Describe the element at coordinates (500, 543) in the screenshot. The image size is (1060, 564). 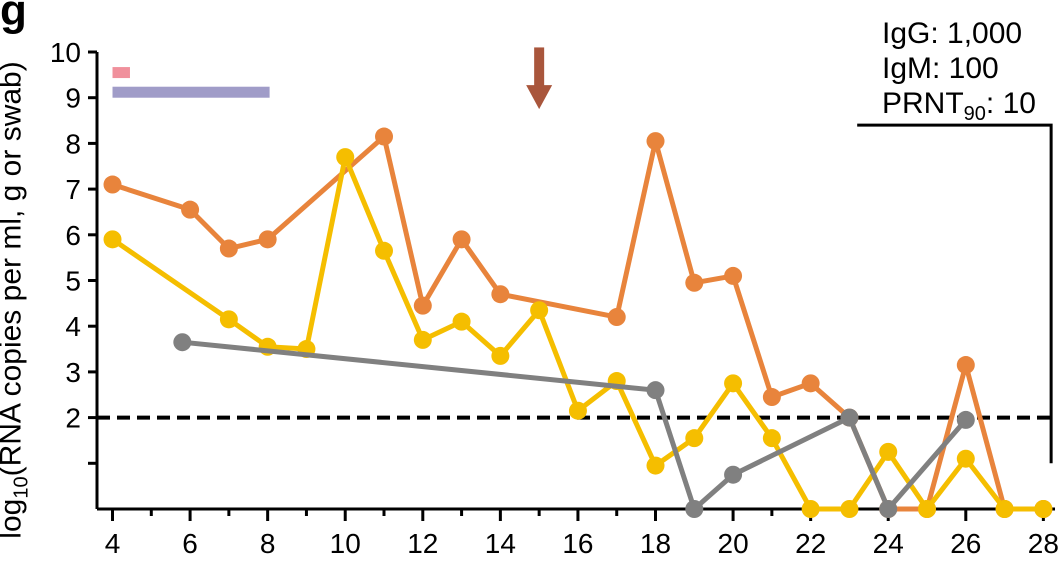
I see `x-tick-label: 14` at that location.